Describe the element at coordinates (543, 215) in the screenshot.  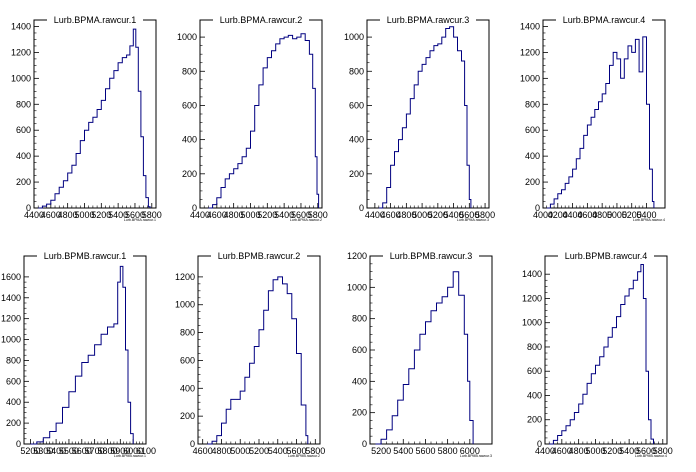
I see `x-tick-label: 4000` at that location.